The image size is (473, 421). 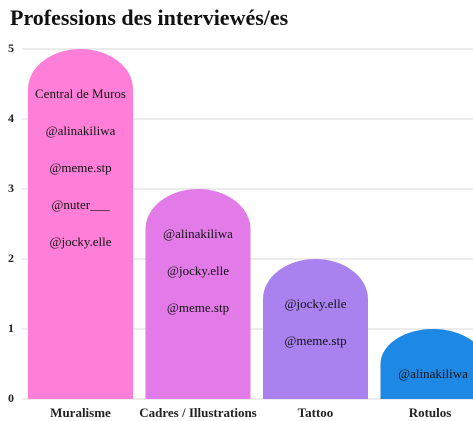 I want to click on bar-inner-label: Central de Muros, so click(x=80, y=93).